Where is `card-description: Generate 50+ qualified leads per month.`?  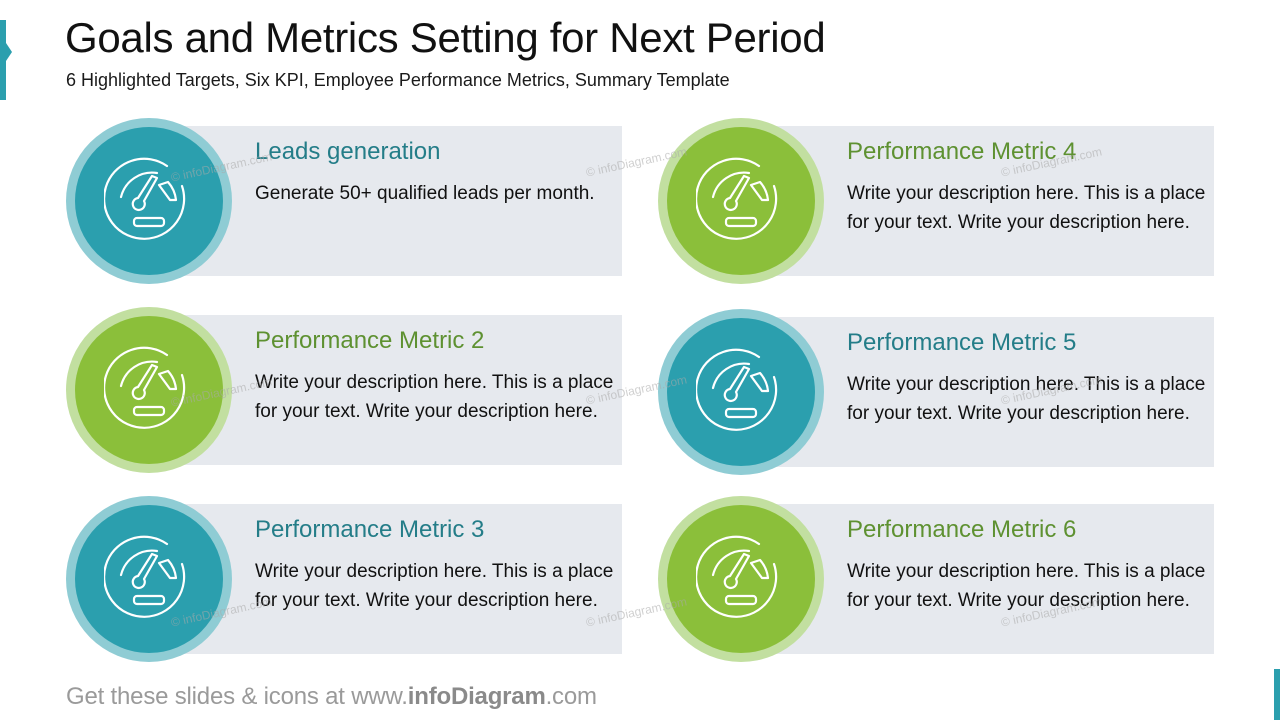
card-description: Generate 50+ qualified leads per month. is located at coordinates (425, 193).